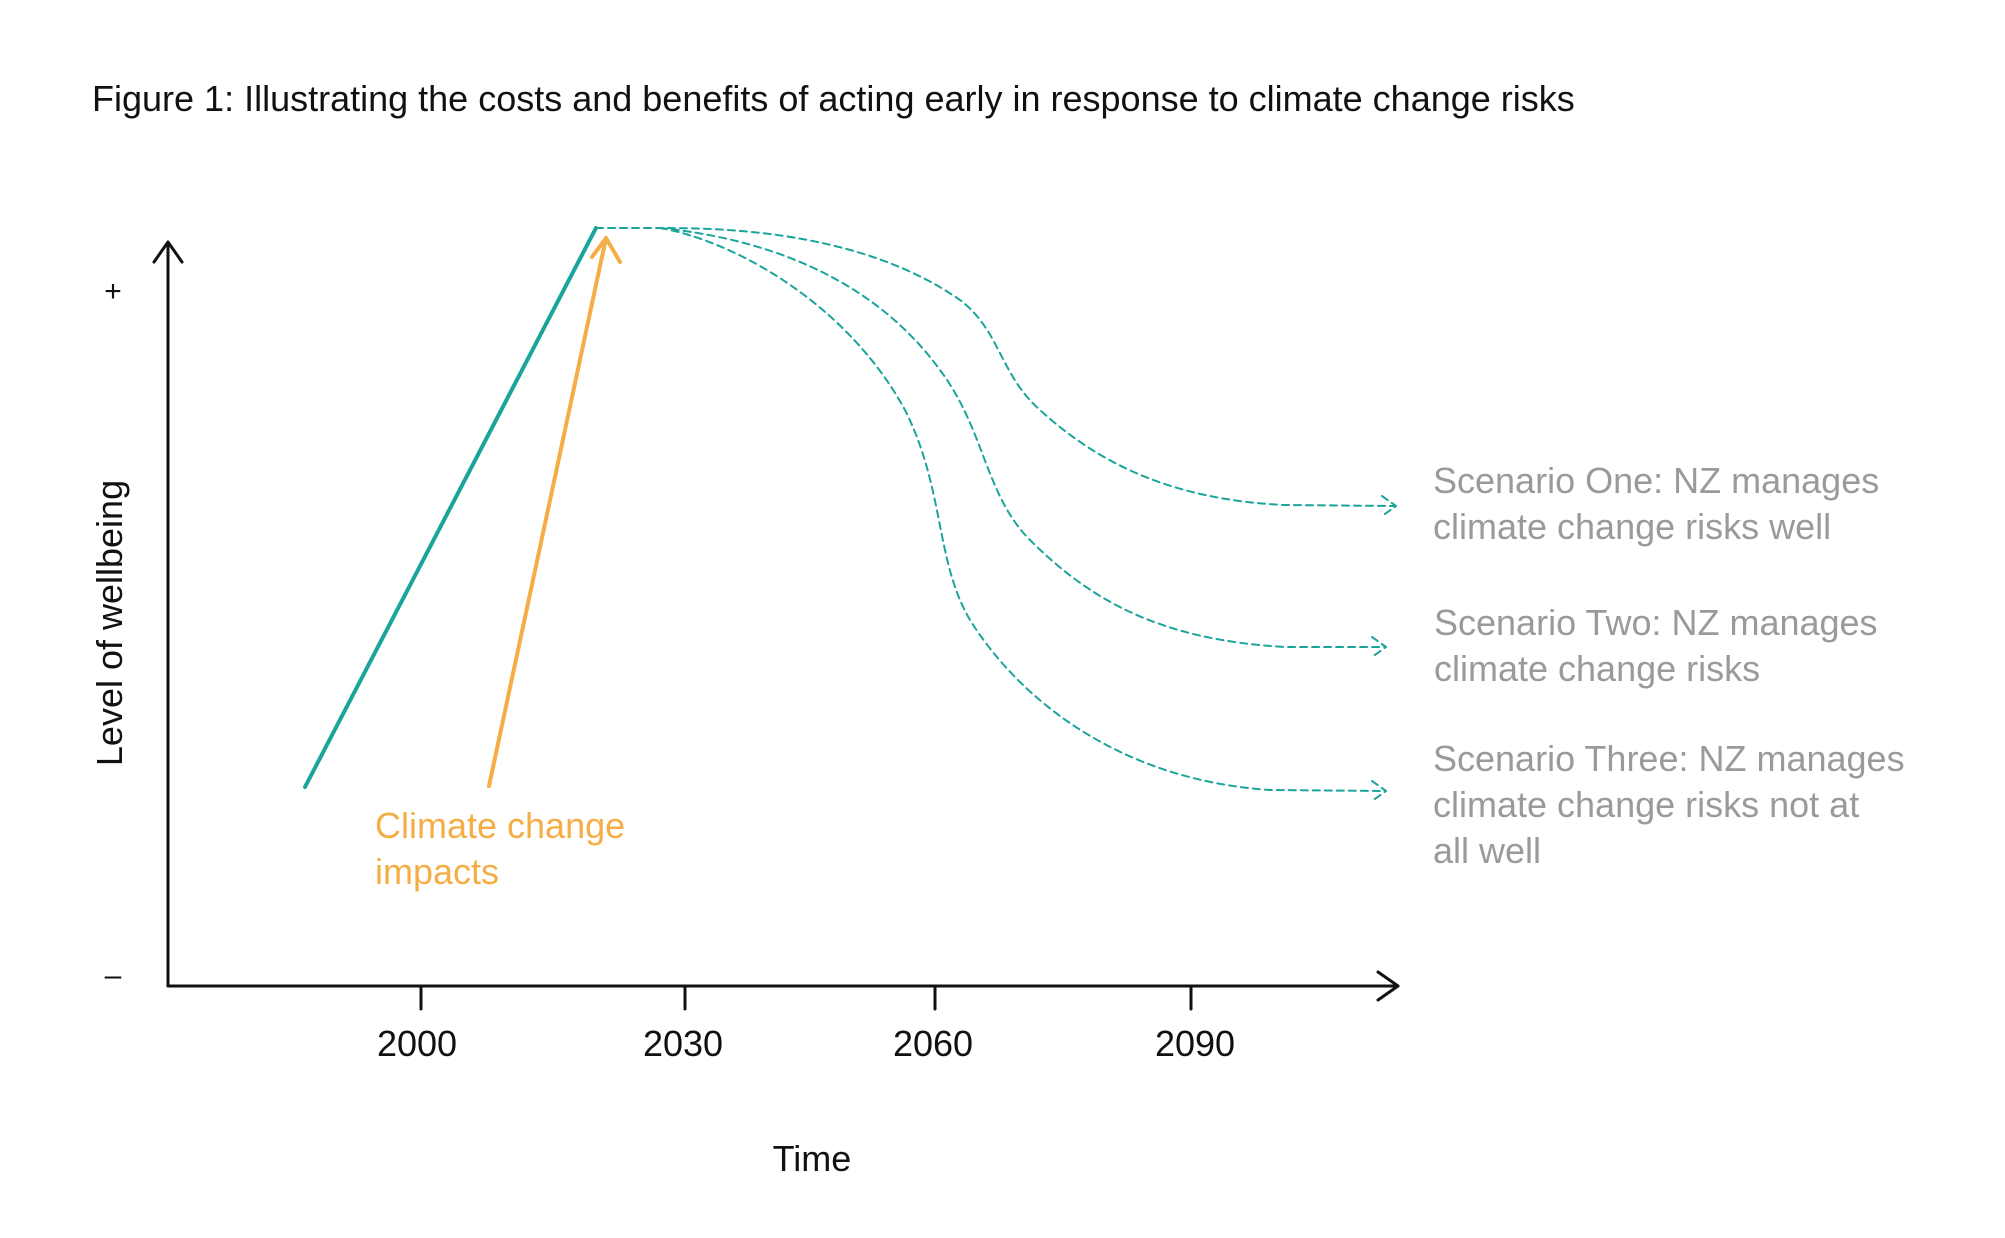  What do you see at coordinates (500, 825) in the screenshot?
I see `impacts-label-line-1: Climate change` at bounding box center [500, 825].